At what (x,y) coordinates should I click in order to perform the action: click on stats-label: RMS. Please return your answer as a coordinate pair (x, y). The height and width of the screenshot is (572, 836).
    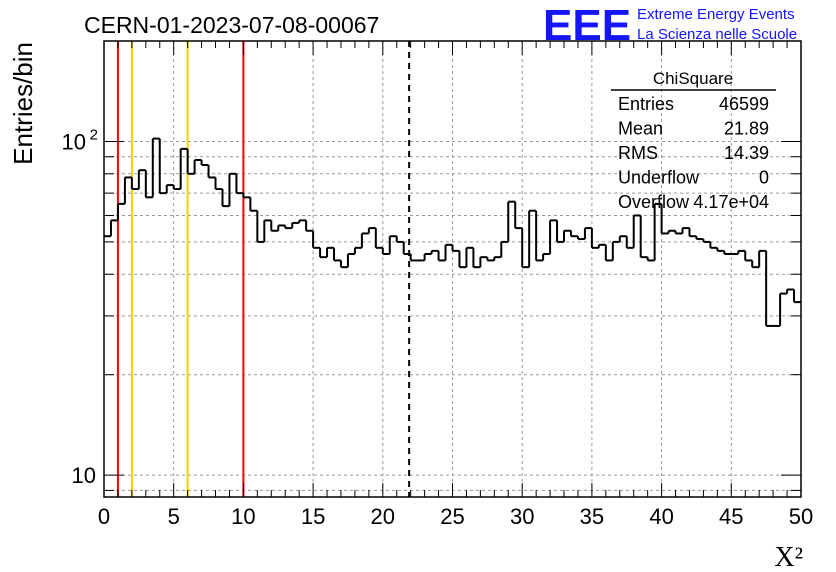
    Looking at the image, I should click on (638, 153).